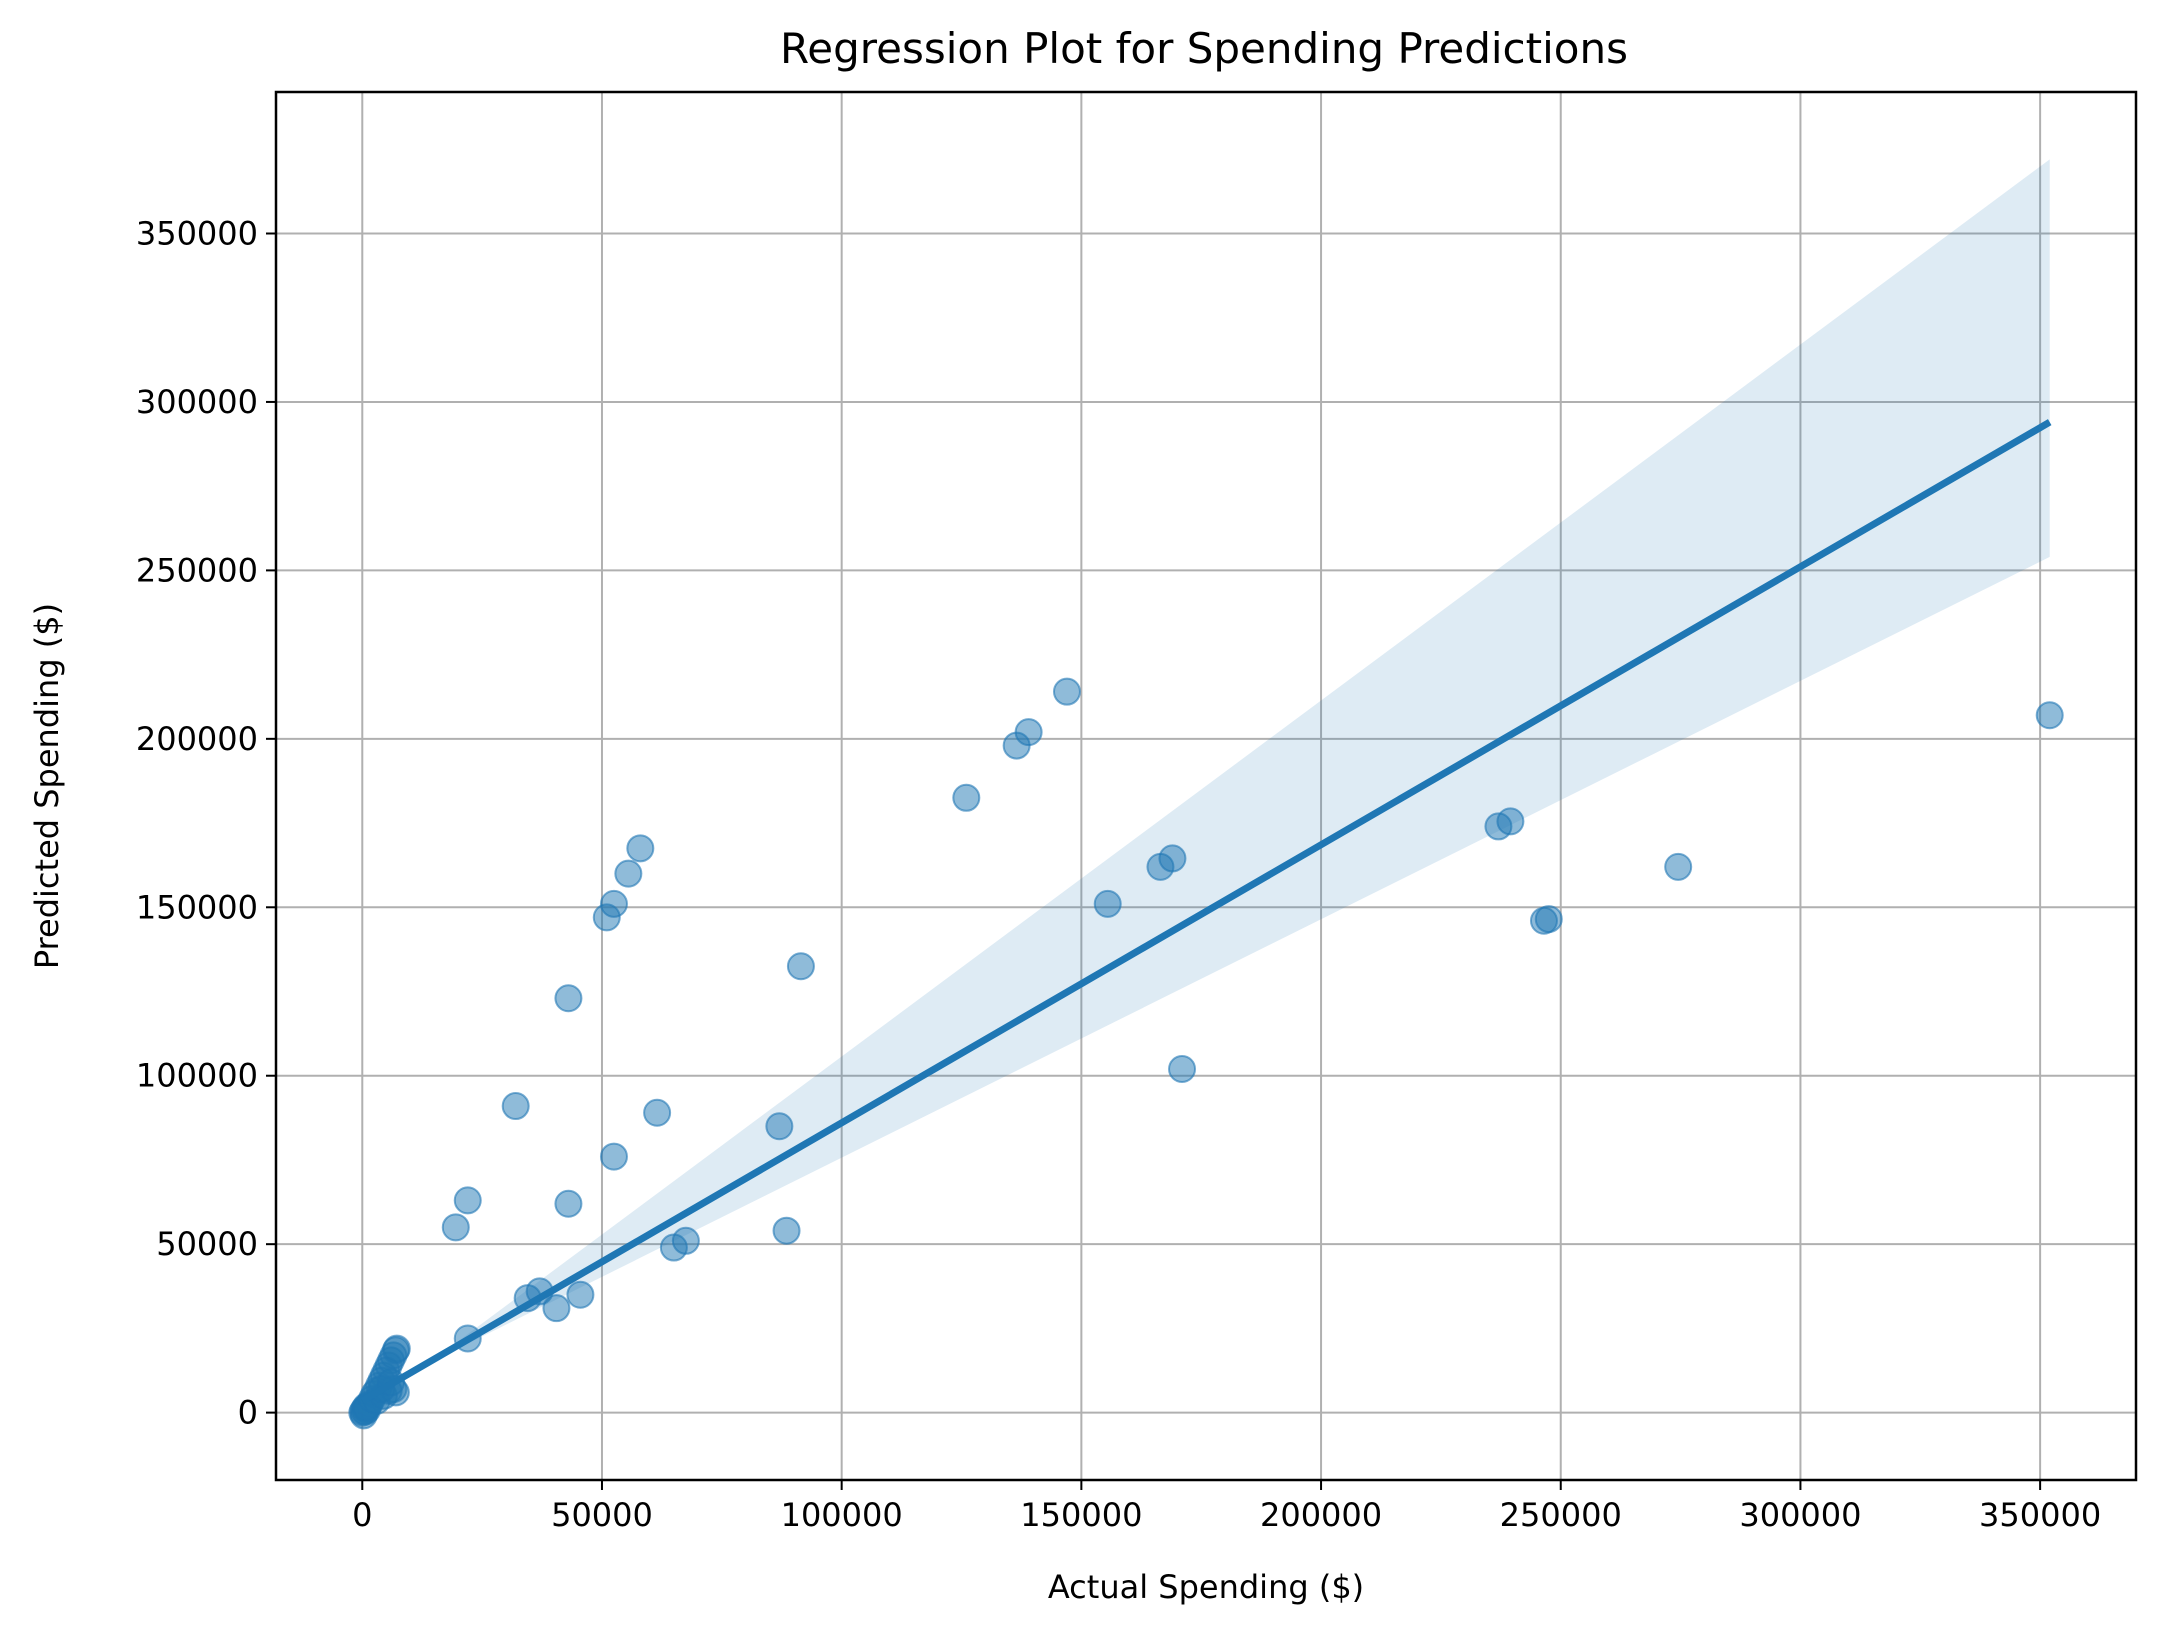 The height and width of the screenshot is (1634, 2164). What do you see at coordinates (842, 1515) in the screenshot?
I see `x-tick-label: 100000` at bounding box center [842, 1515].